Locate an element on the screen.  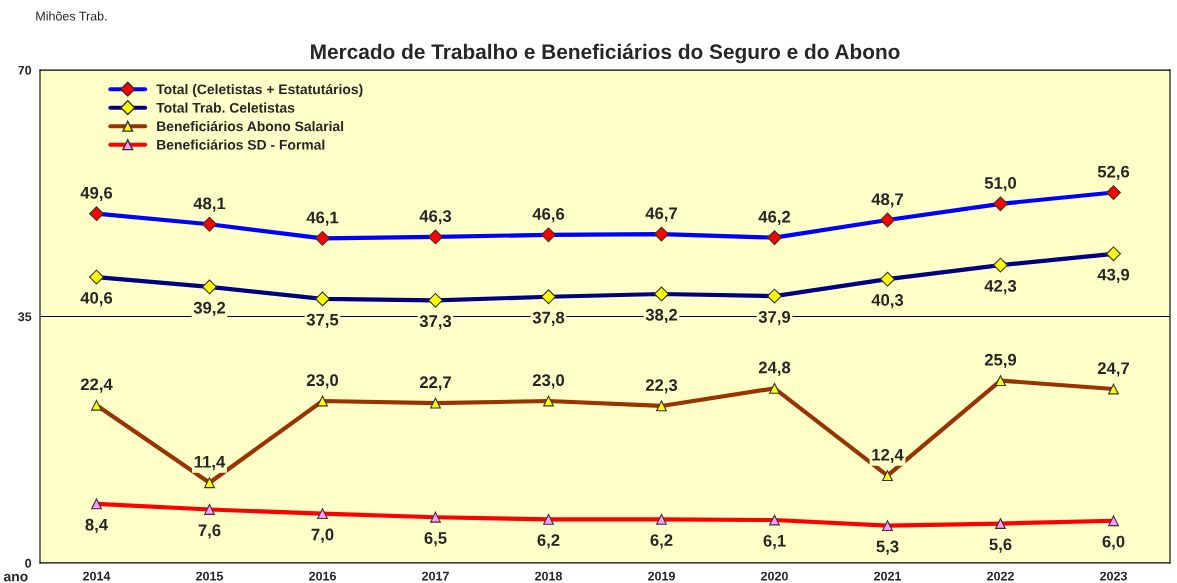
legend-label: Beneficiários SD - Formal is located at coordinates (241, 144).